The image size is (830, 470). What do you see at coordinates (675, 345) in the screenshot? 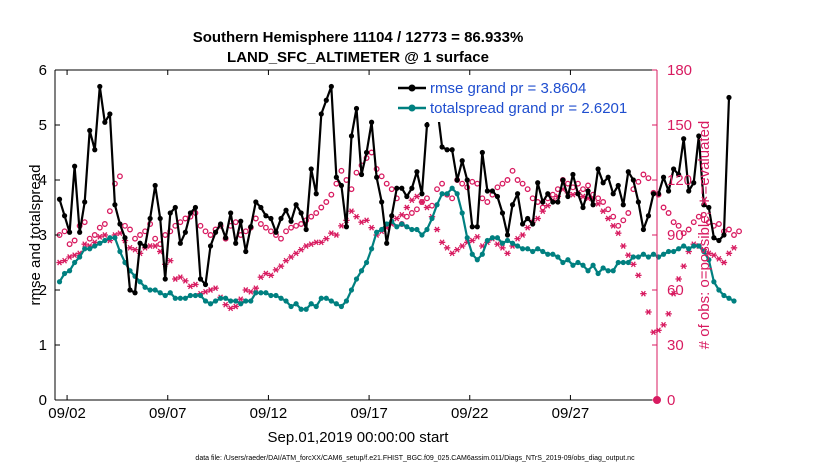
I see `y-right-tick-label: 30` at bounding box center [675, 345].